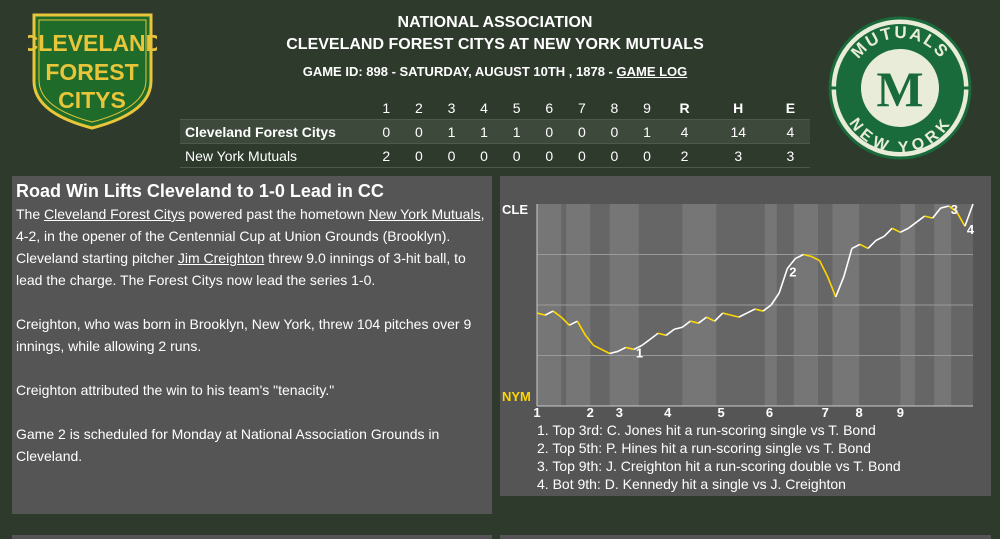  What do you see at coordinates (515, 209) in the screenshot?
I see `wp-top-label: CLE` at bounding box center [515, 209].